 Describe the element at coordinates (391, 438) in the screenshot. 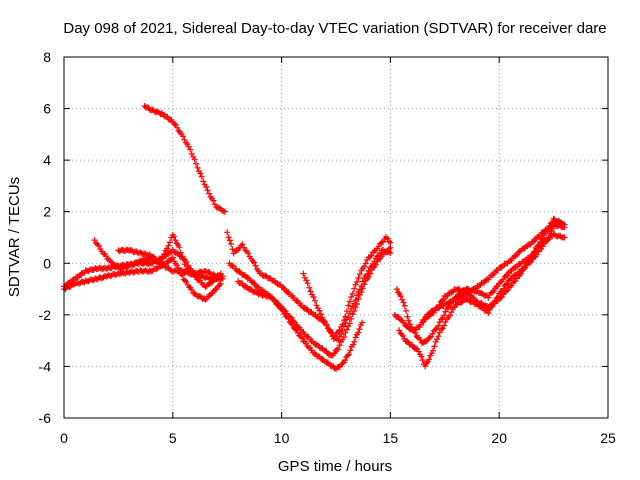

I see `x-tick-label: 15` at that location.